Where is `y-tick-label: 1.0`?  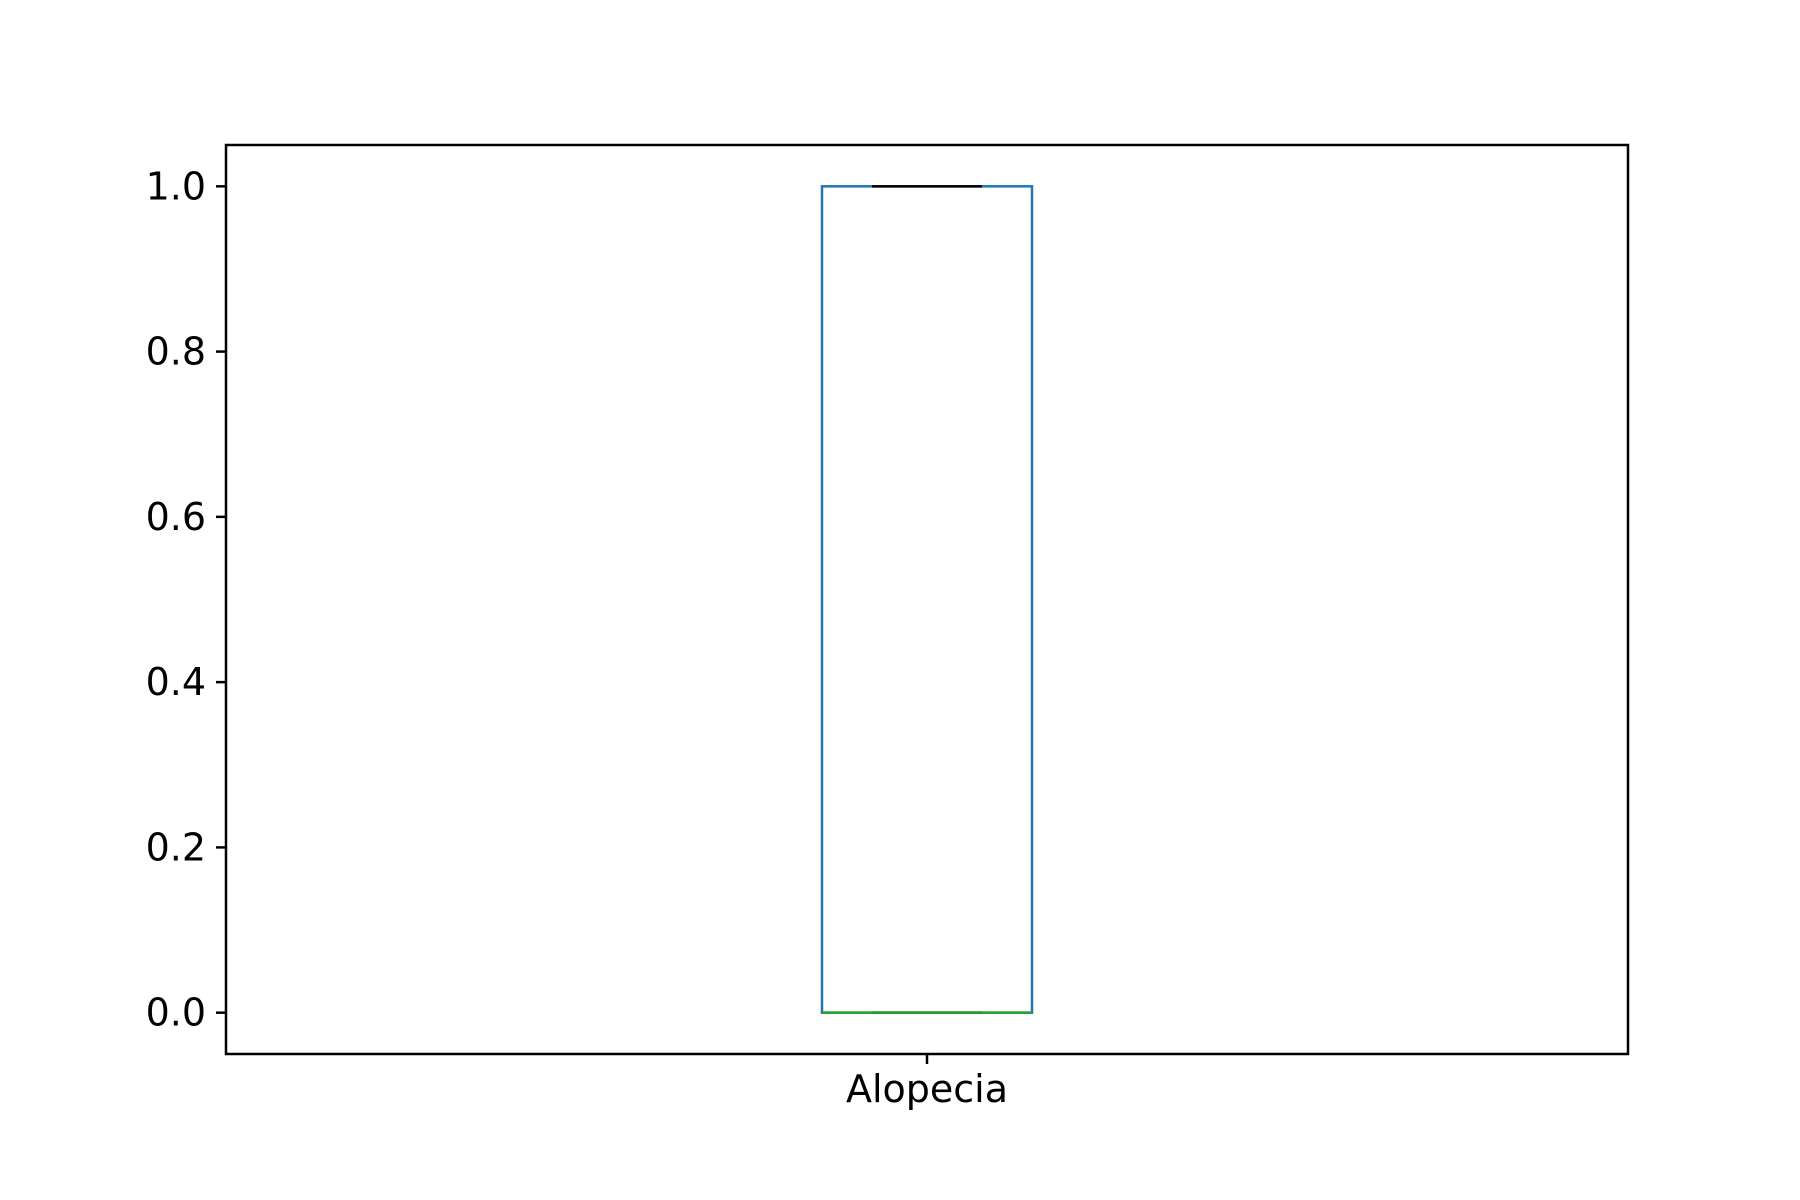 y-tick-label: 1.0 is located at coordinates (176, 186).